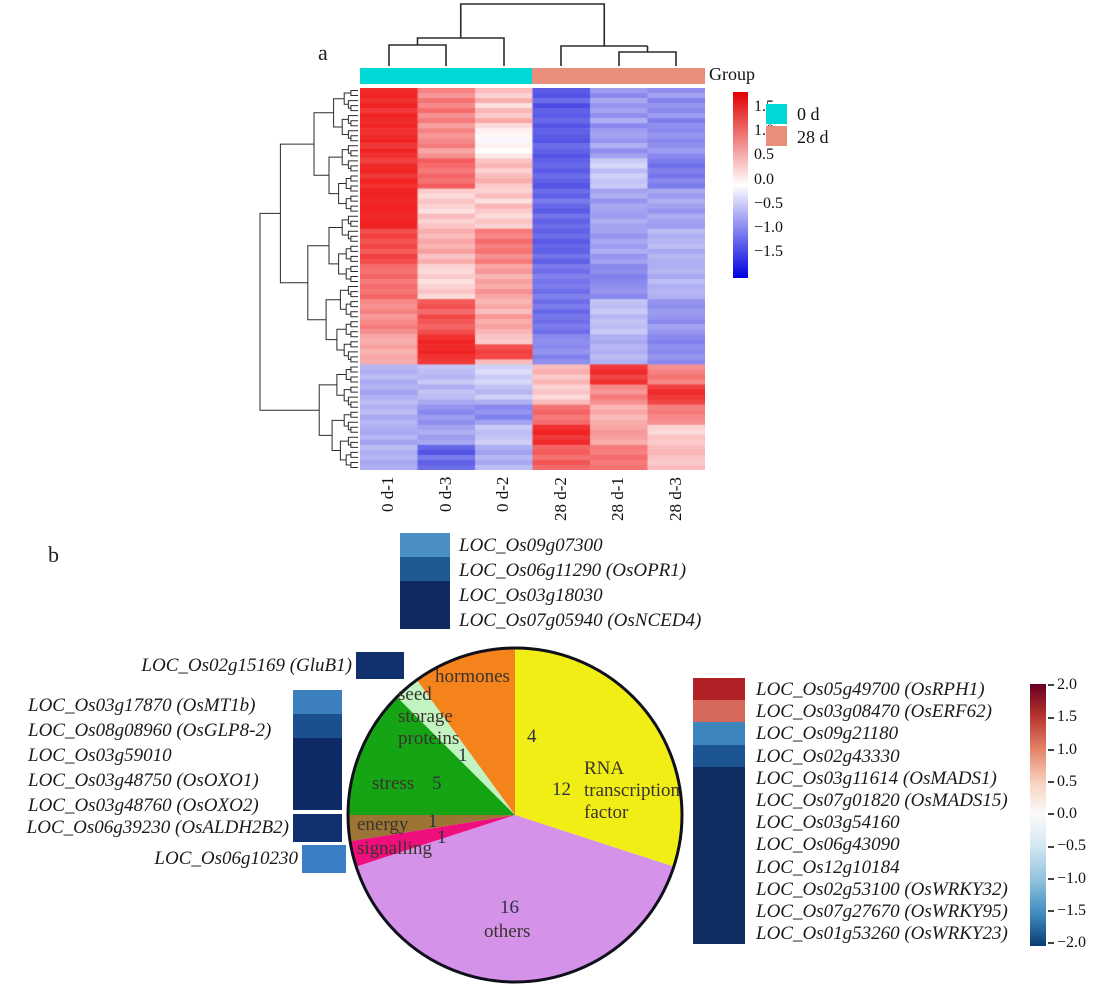 The height and width of the screenshot is (1002, 1097). I want to click on stress-gene-strip, so click(317, 750).